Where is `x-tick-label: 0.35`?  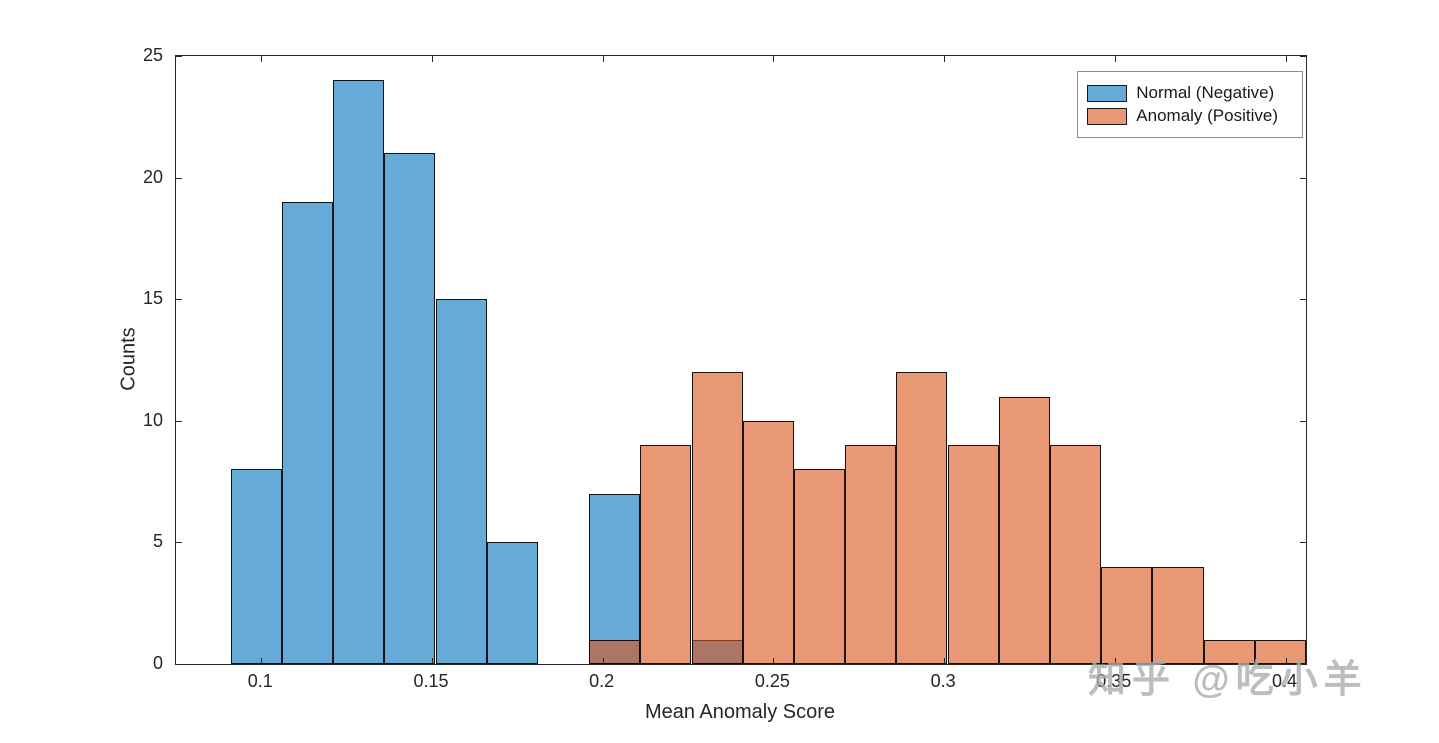 x-tick-label: 0.35 is located at coordinates (1114, 681).